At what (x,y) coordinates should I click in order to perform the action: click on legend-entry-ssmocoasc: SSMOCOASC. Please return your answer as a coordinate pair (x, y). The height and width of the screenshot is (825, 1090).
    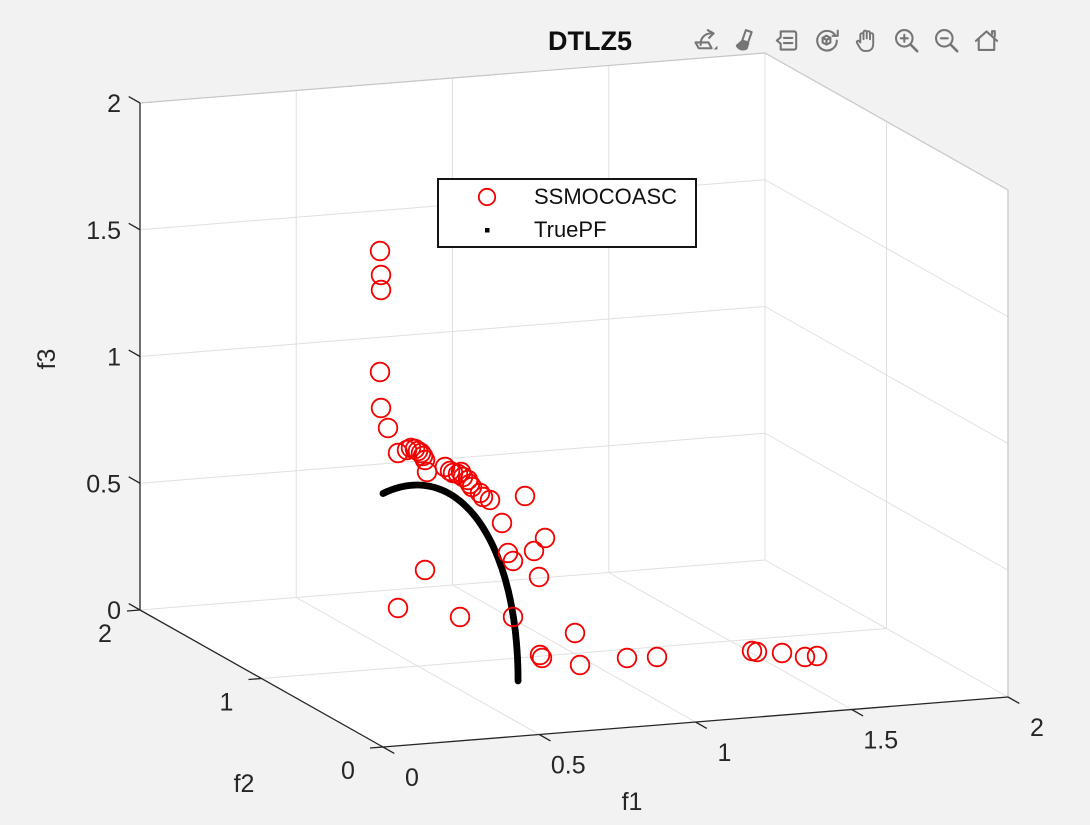
    Looking at the image, I should click on (567, 196).